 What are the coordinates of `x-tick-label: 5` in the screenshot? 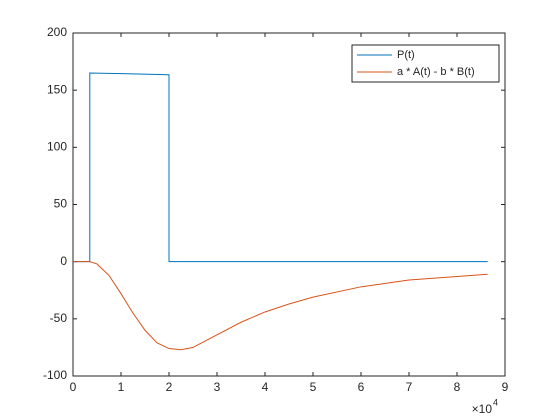 It's located at (313, 387).